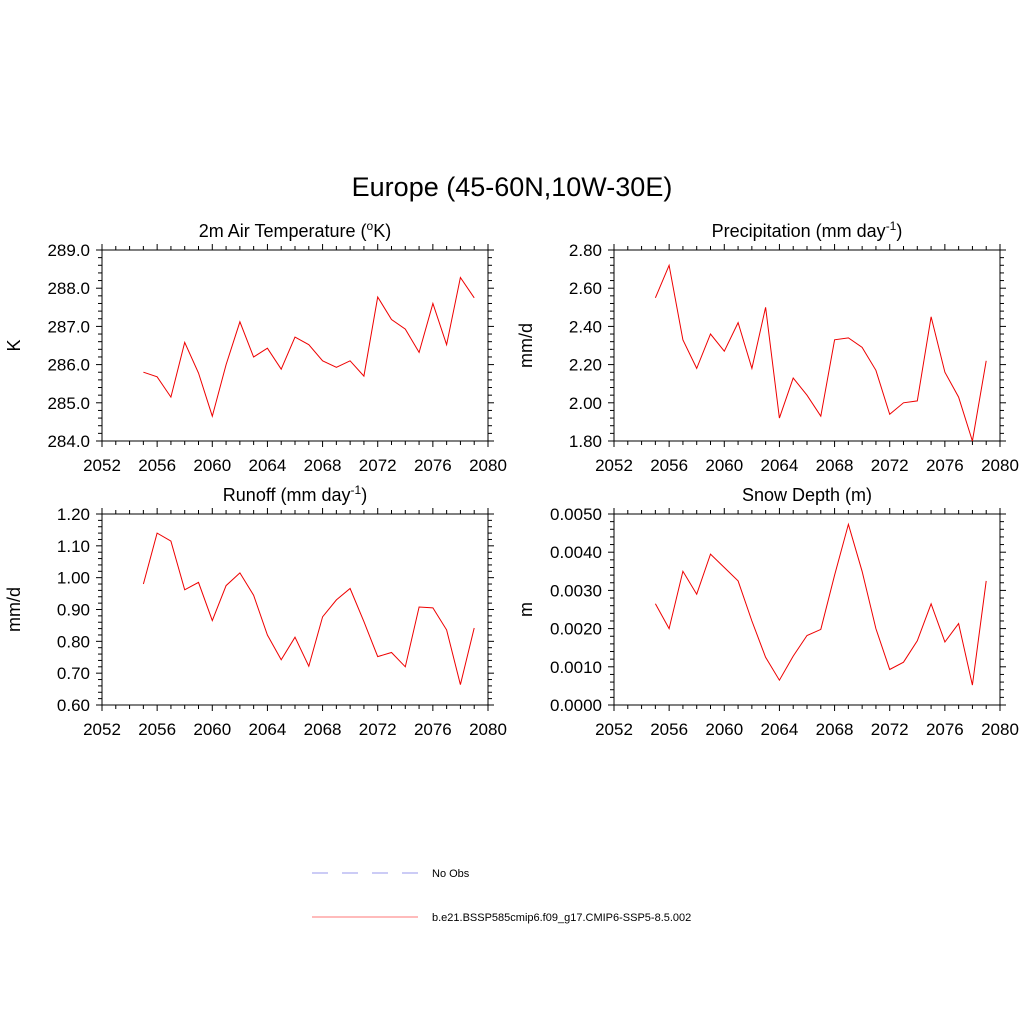 The width and height of the screenshot is (1024, 1024). I want to click on chart-2-ytick-label: 1.20, so click(73, 514).